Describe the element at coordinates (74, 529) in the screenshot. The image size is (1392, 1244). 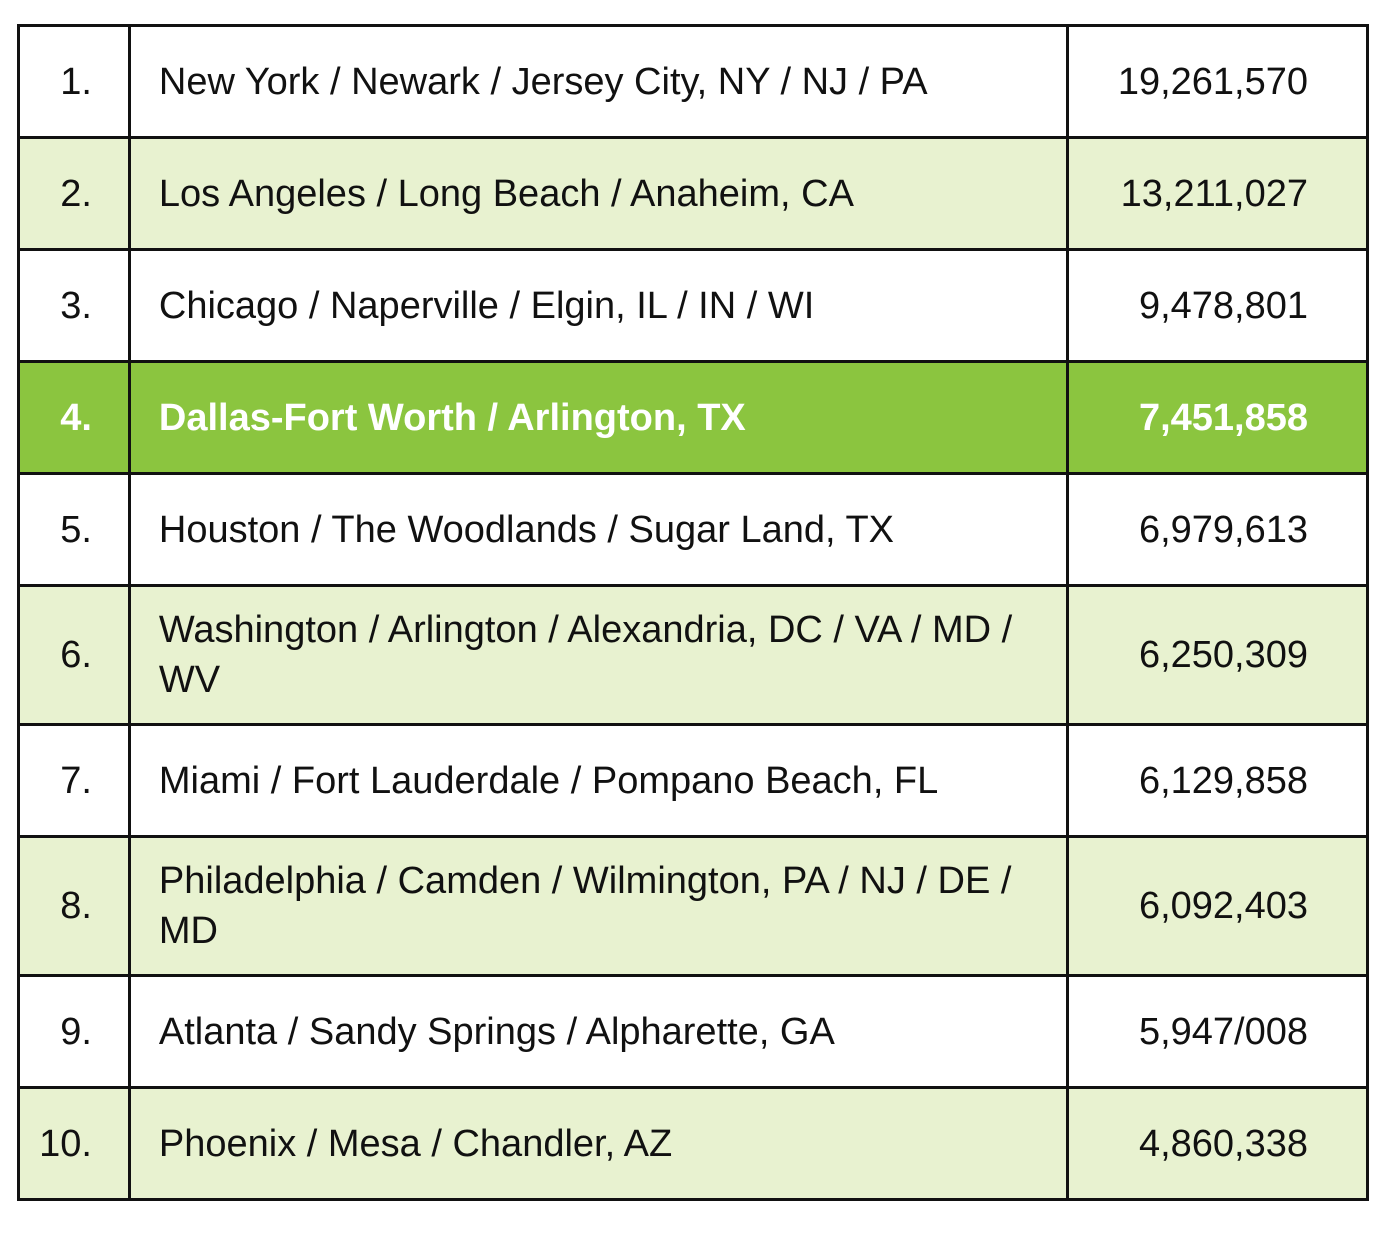
I see `rank-cell: 5.` at that location.